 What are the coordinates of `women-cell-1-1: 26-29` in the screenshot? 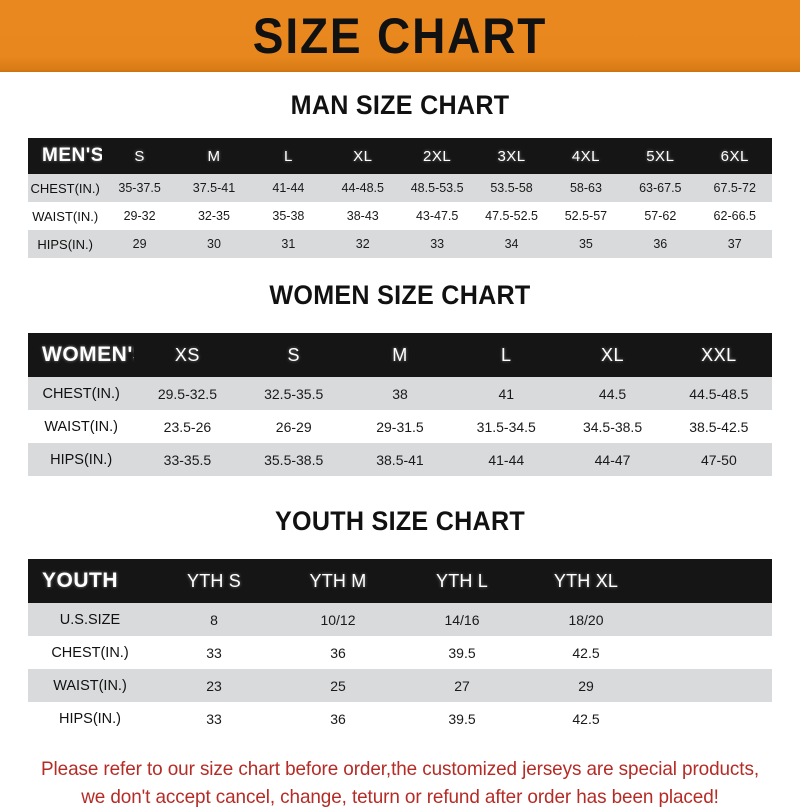 It's located at (293, 426).